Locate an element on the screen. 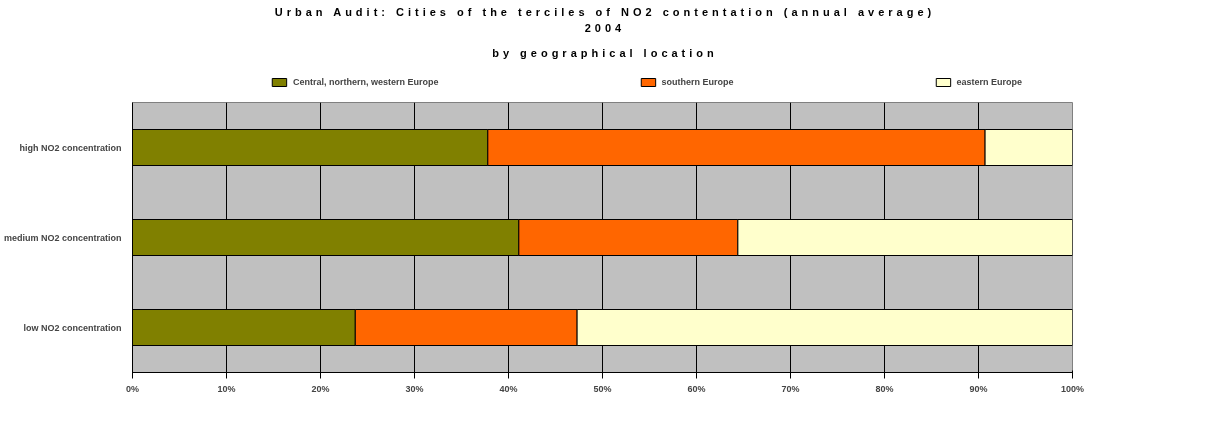 The image size is (1219, 430). legend-label: southern Europe is located at coordinates (697, 82).